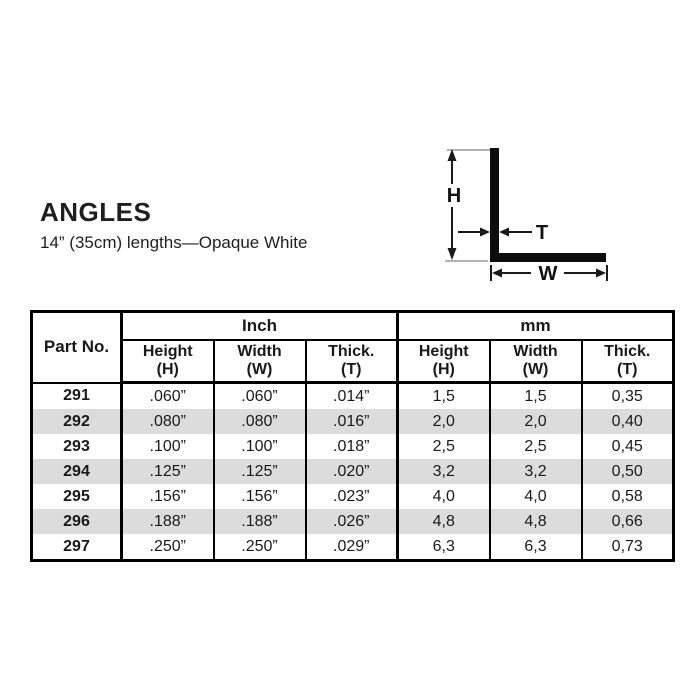 This screenshot has height=700, width=700. I want to click on value-cell: 0,66, so click(627, 521).